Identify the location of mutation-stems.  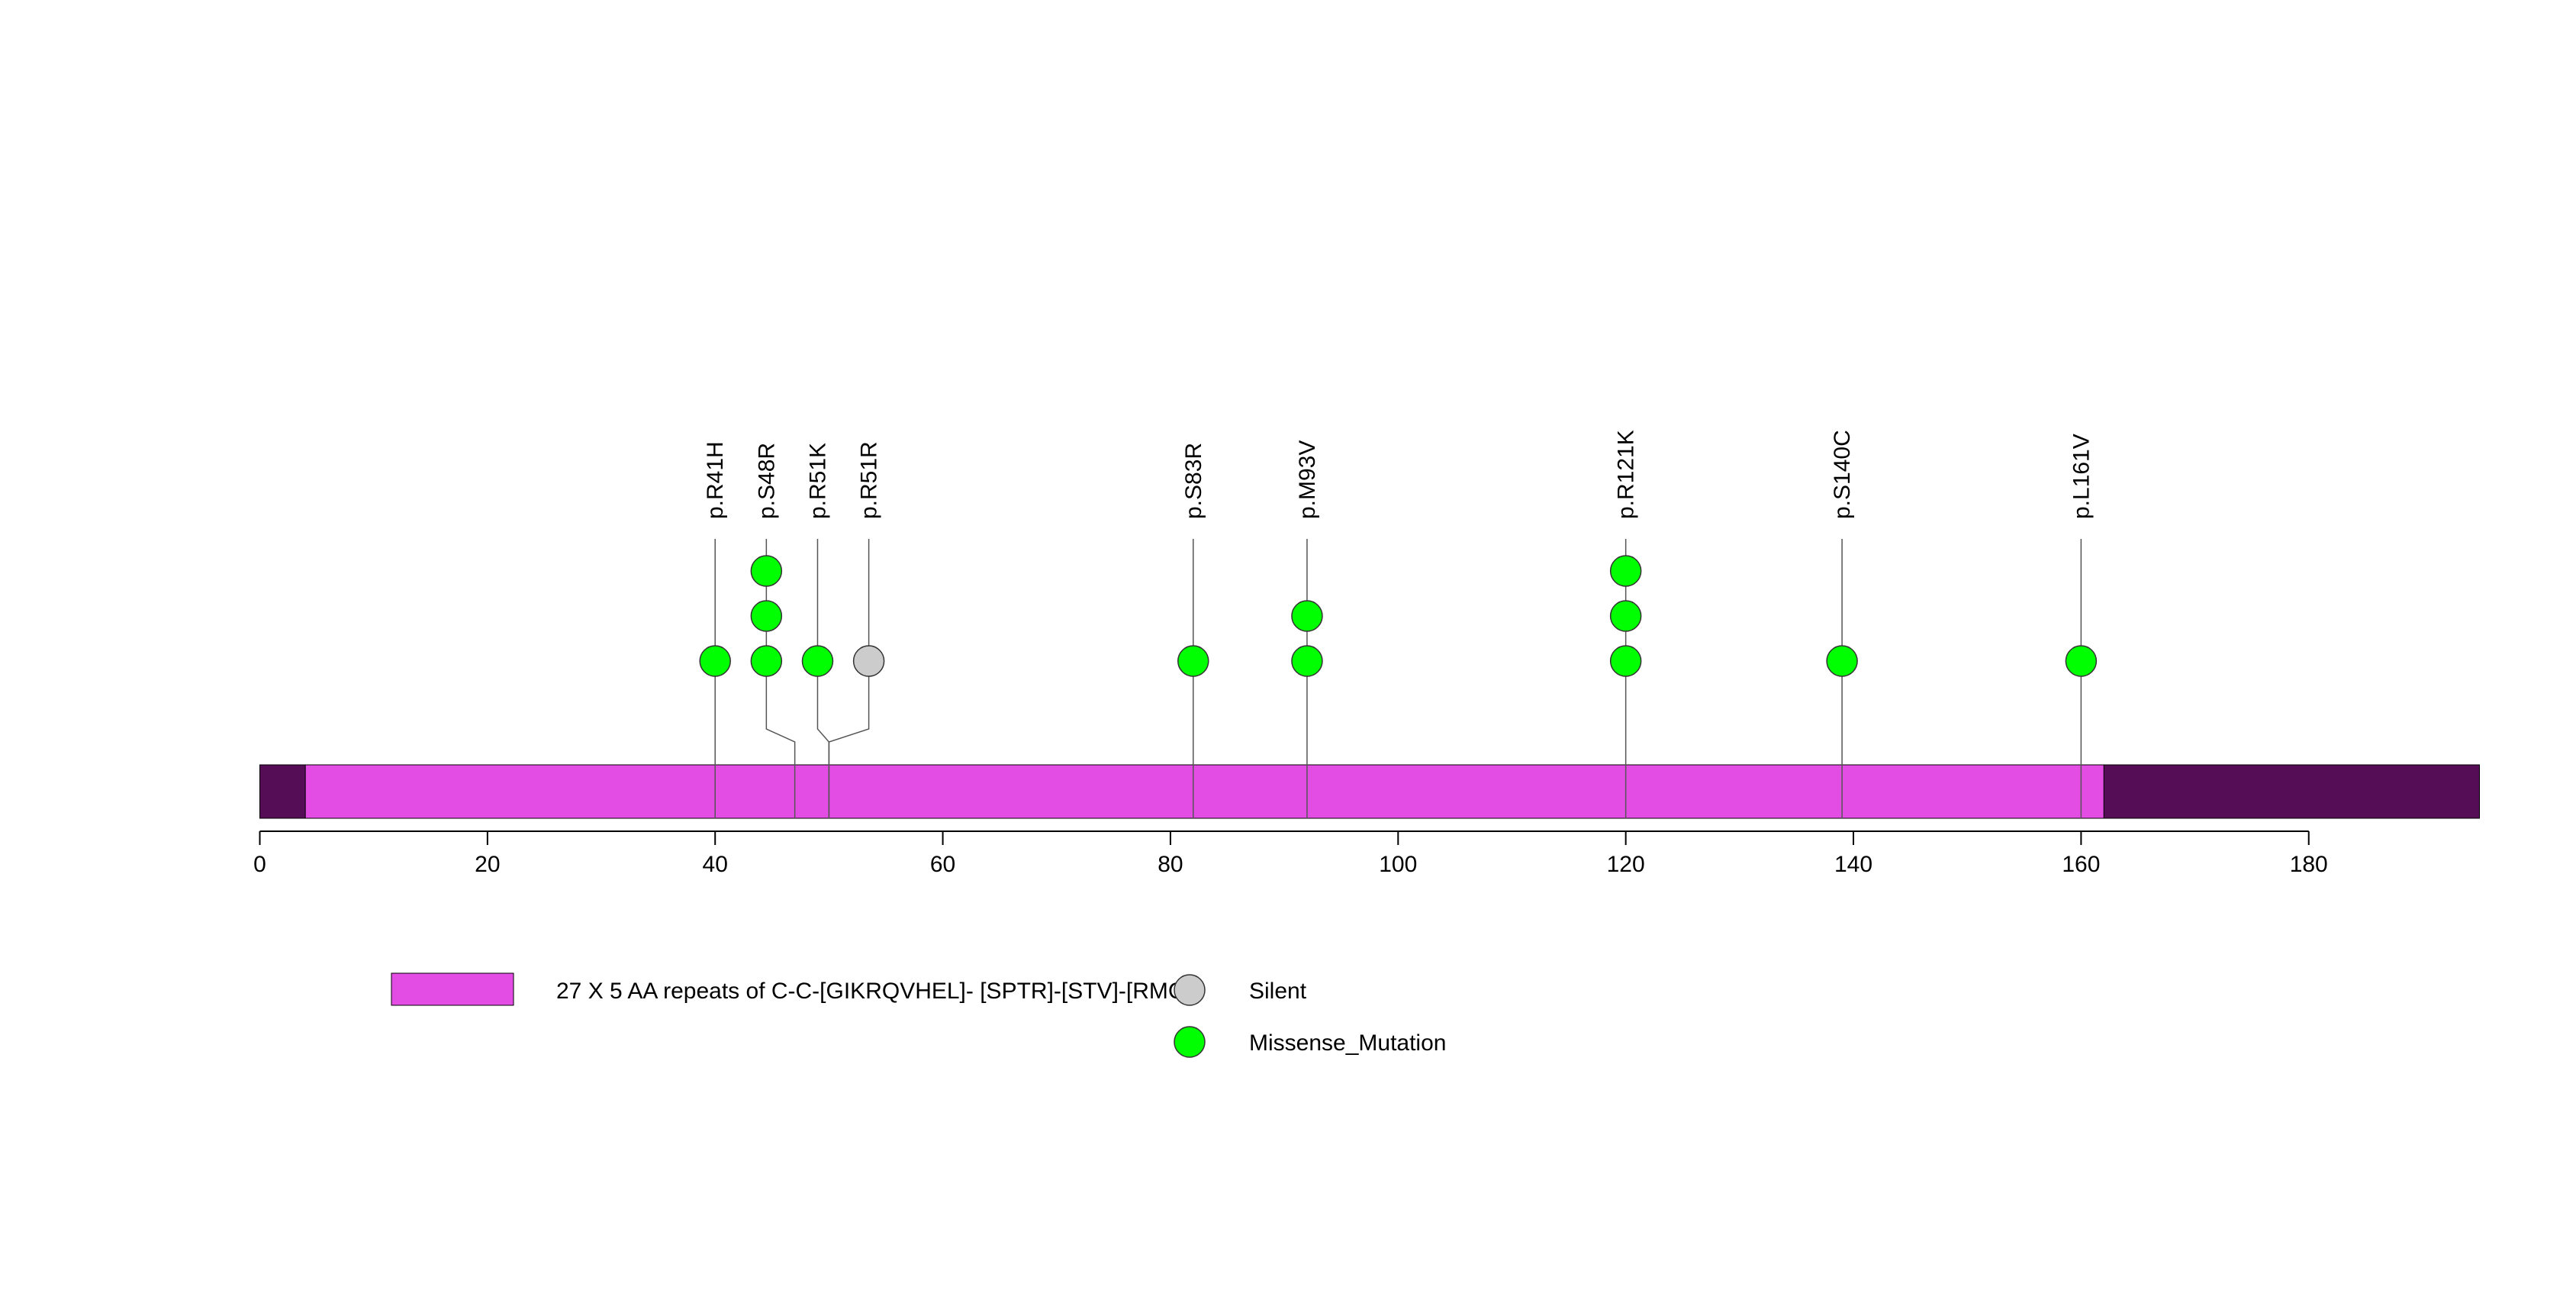
(1398, 678).